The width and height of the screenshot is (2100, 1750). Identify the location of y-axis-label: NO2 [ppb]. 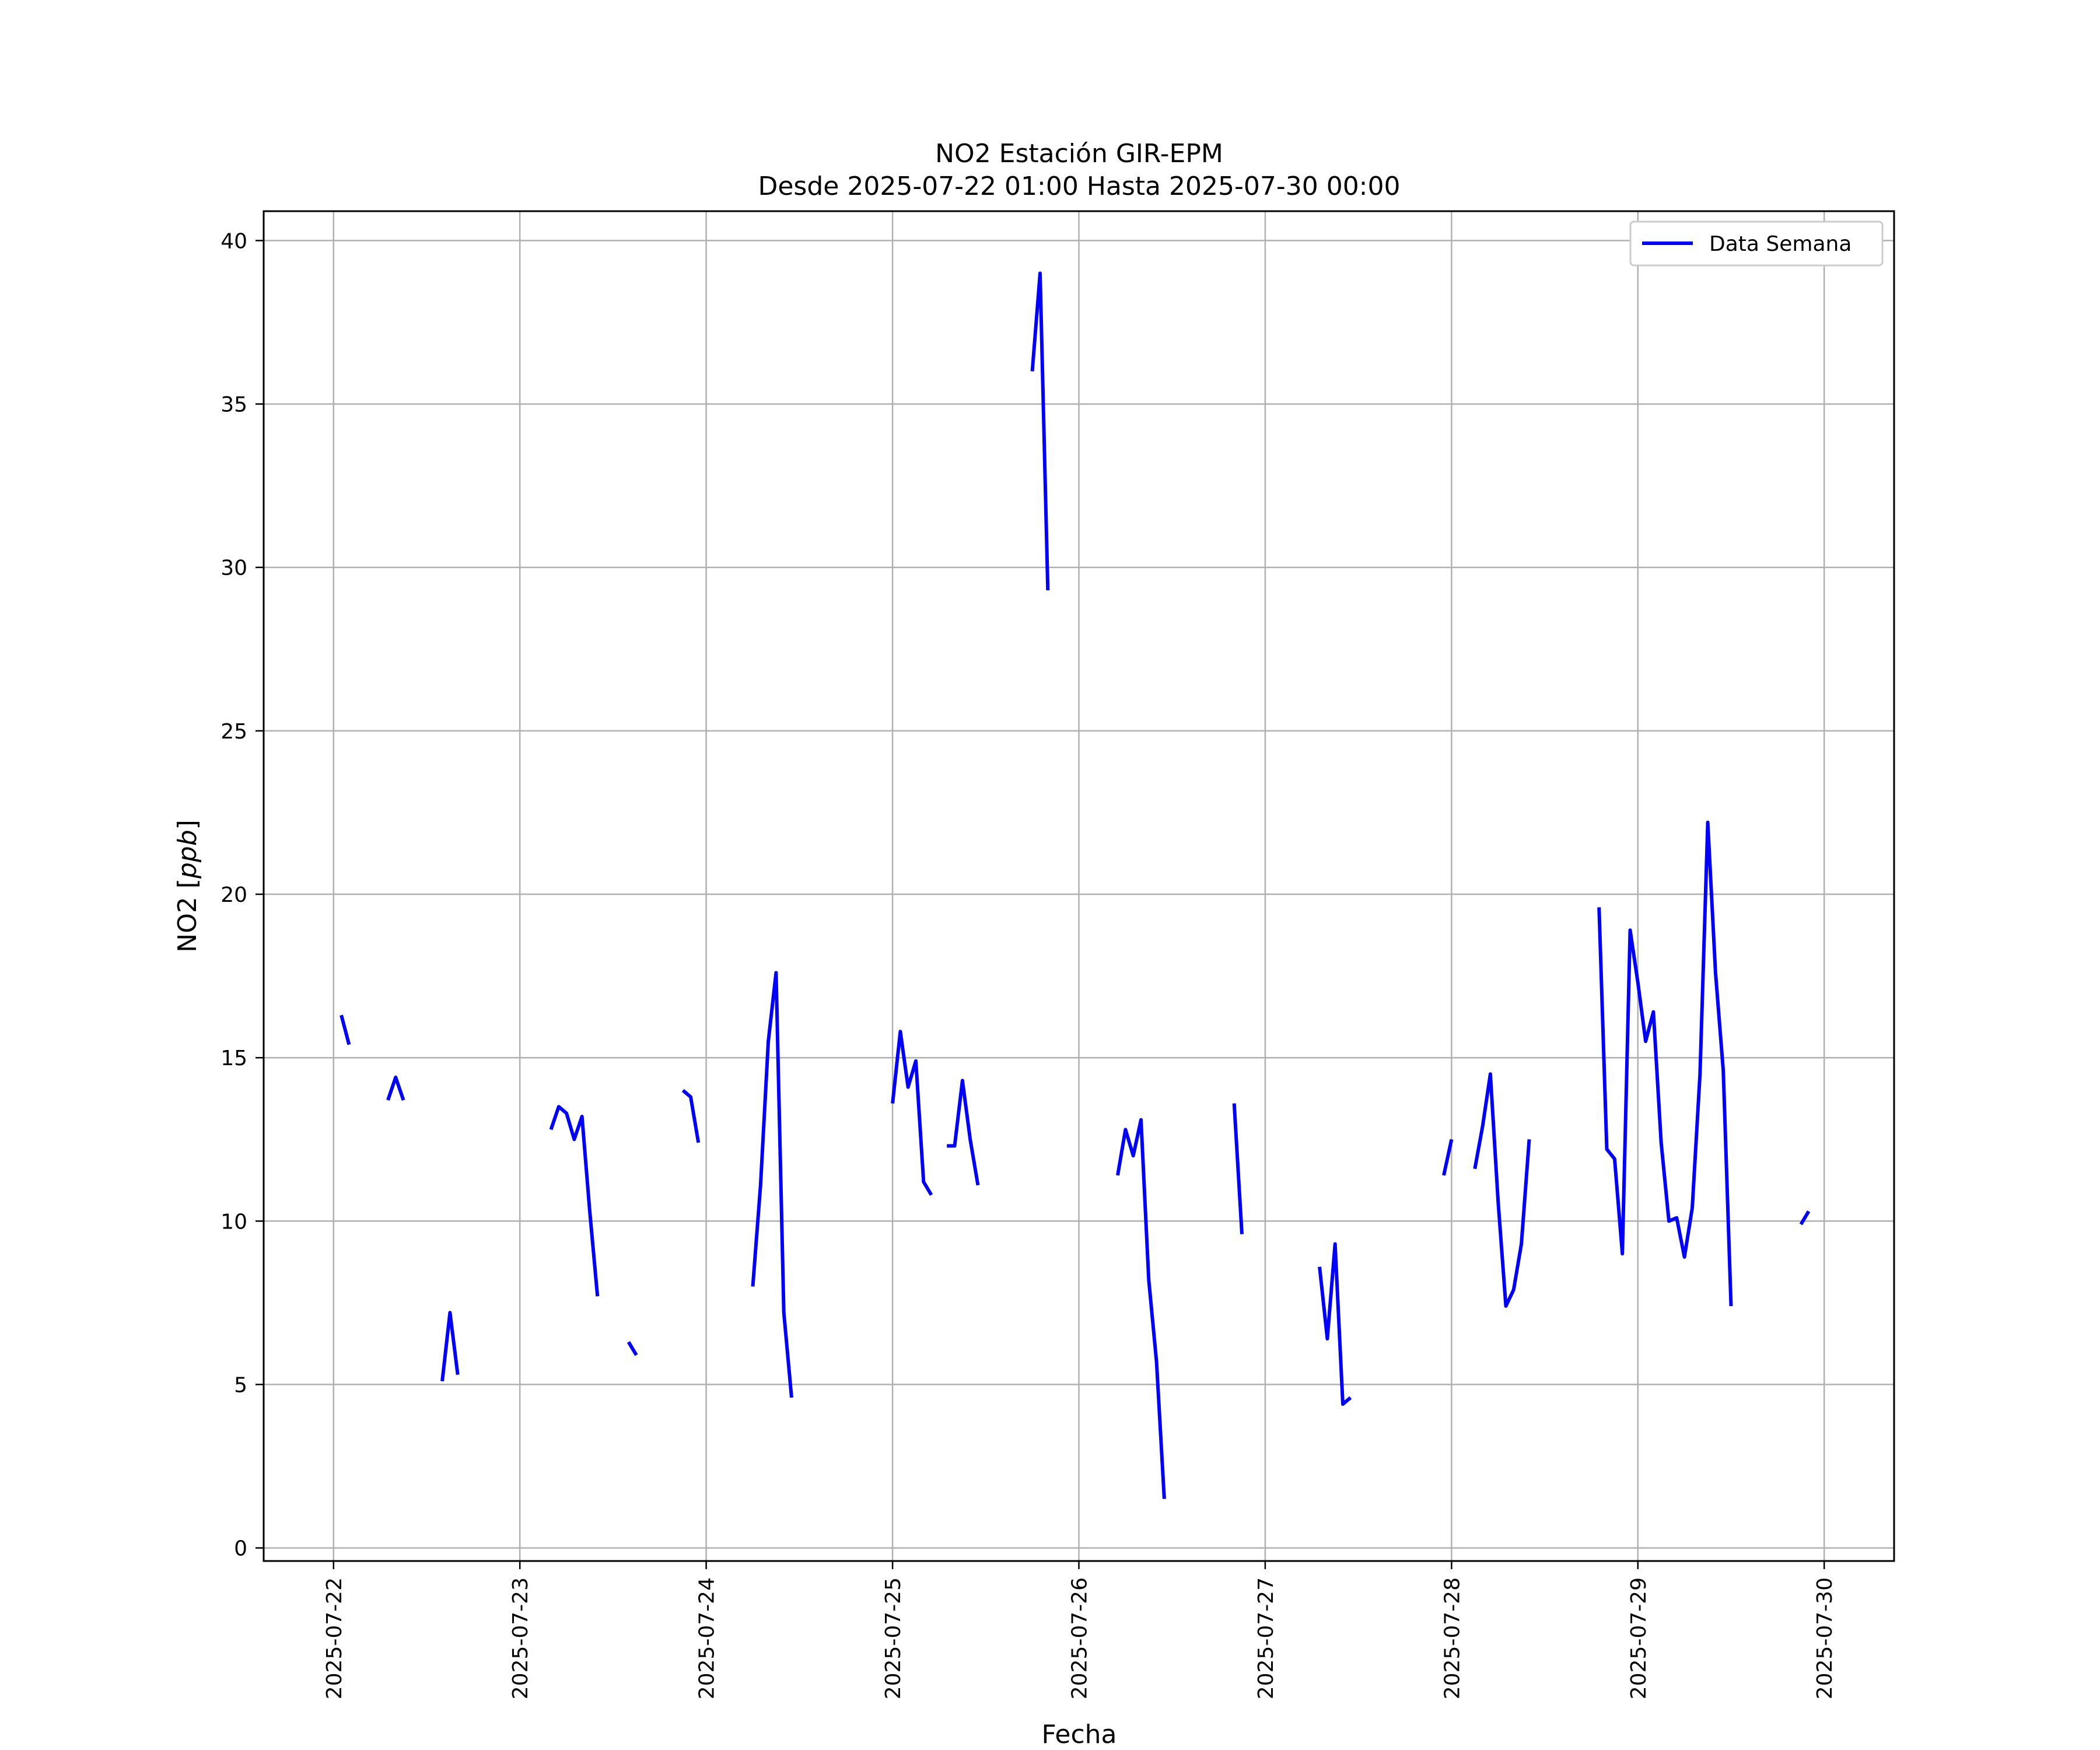
(187, 886).